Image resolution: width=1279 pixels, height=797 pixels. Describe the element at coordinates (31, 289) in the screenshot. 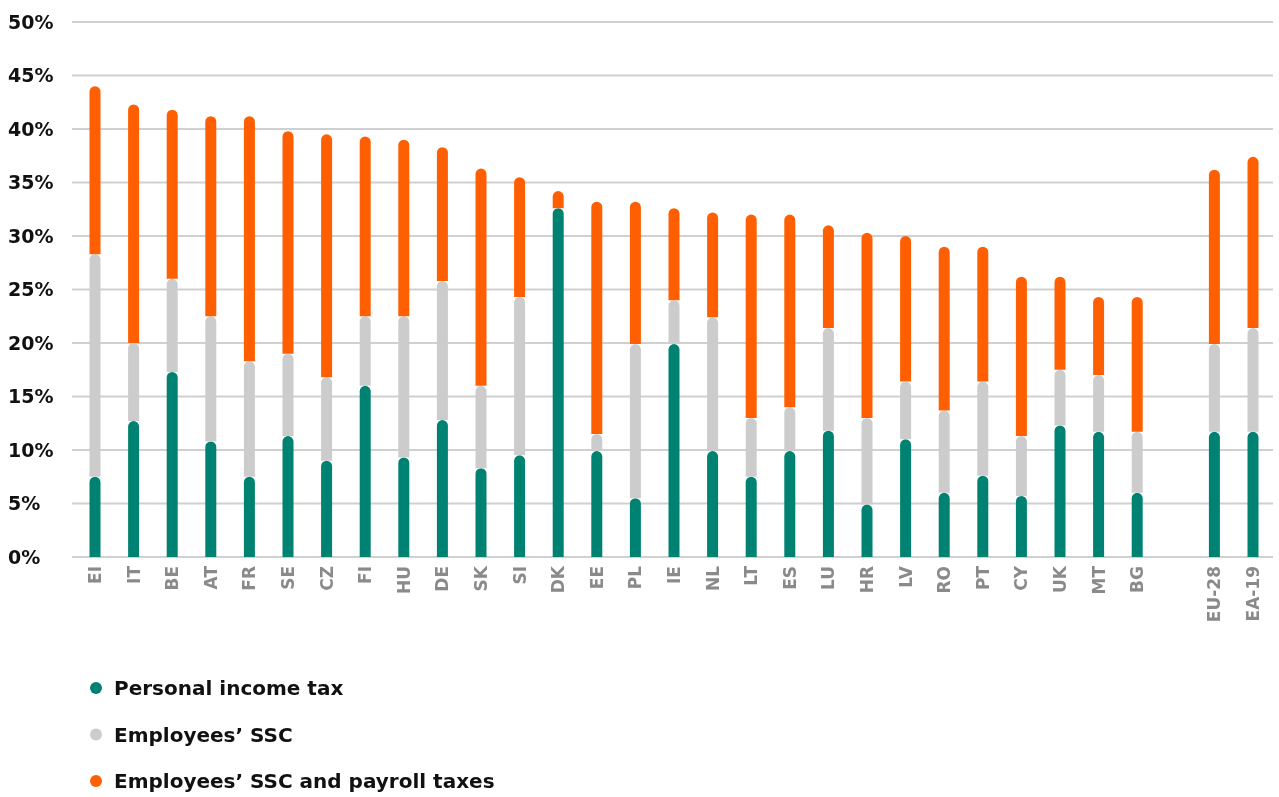

I see `y-tick-label: 25%` at that location.